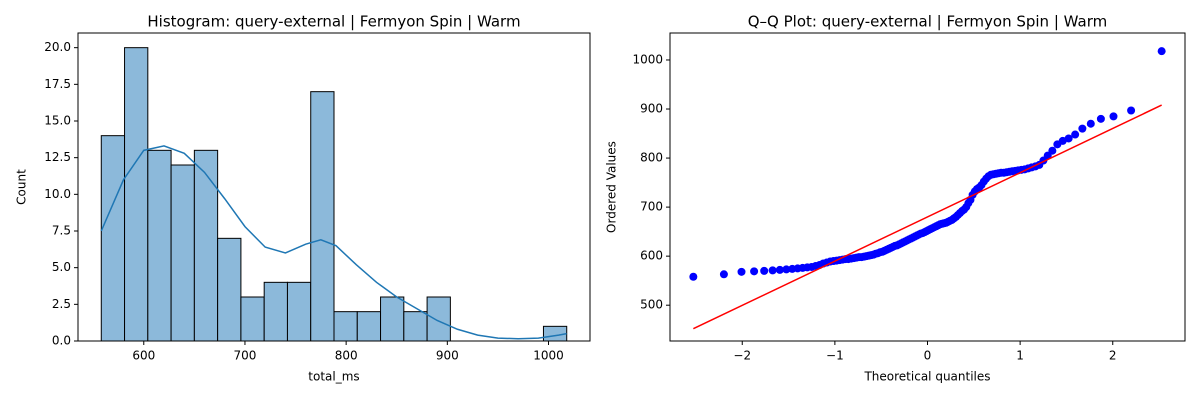 Image resolution: width=1200 pixels, height=400 pixels. What do you see at coordinates (333, 377) in the screenshot?
I see `x-axis-label: total_ms` at bounding box center [333, 377].